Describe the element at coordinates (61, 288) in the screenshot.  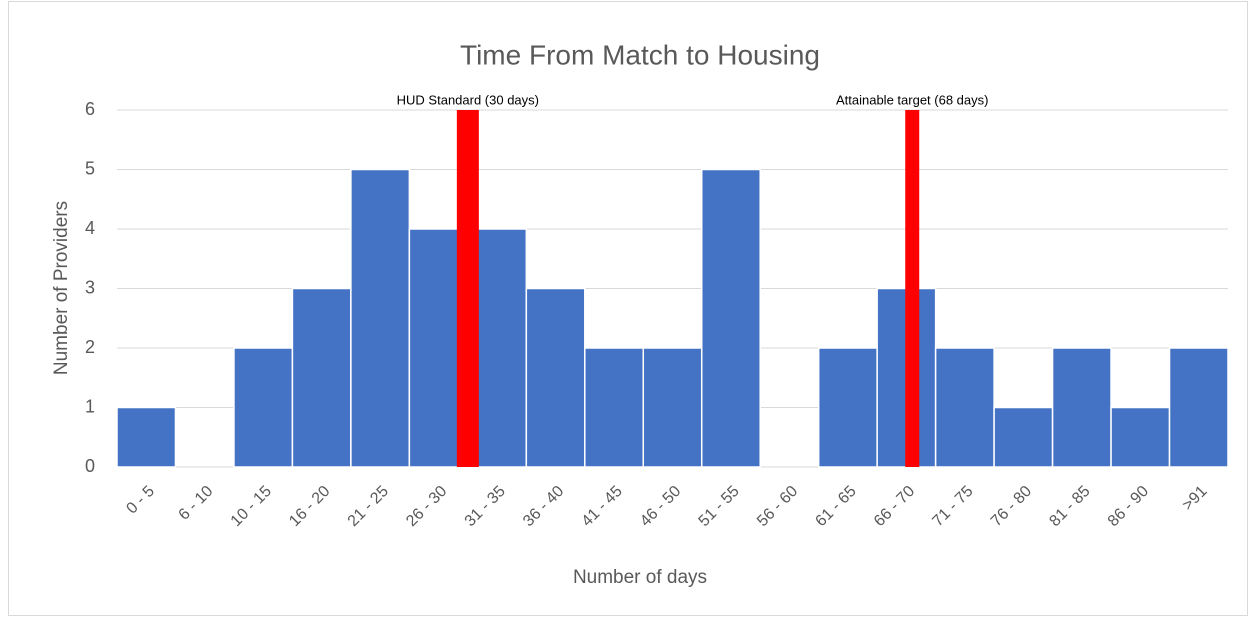
I see `y-axis-title: Number of Providers` at that location.